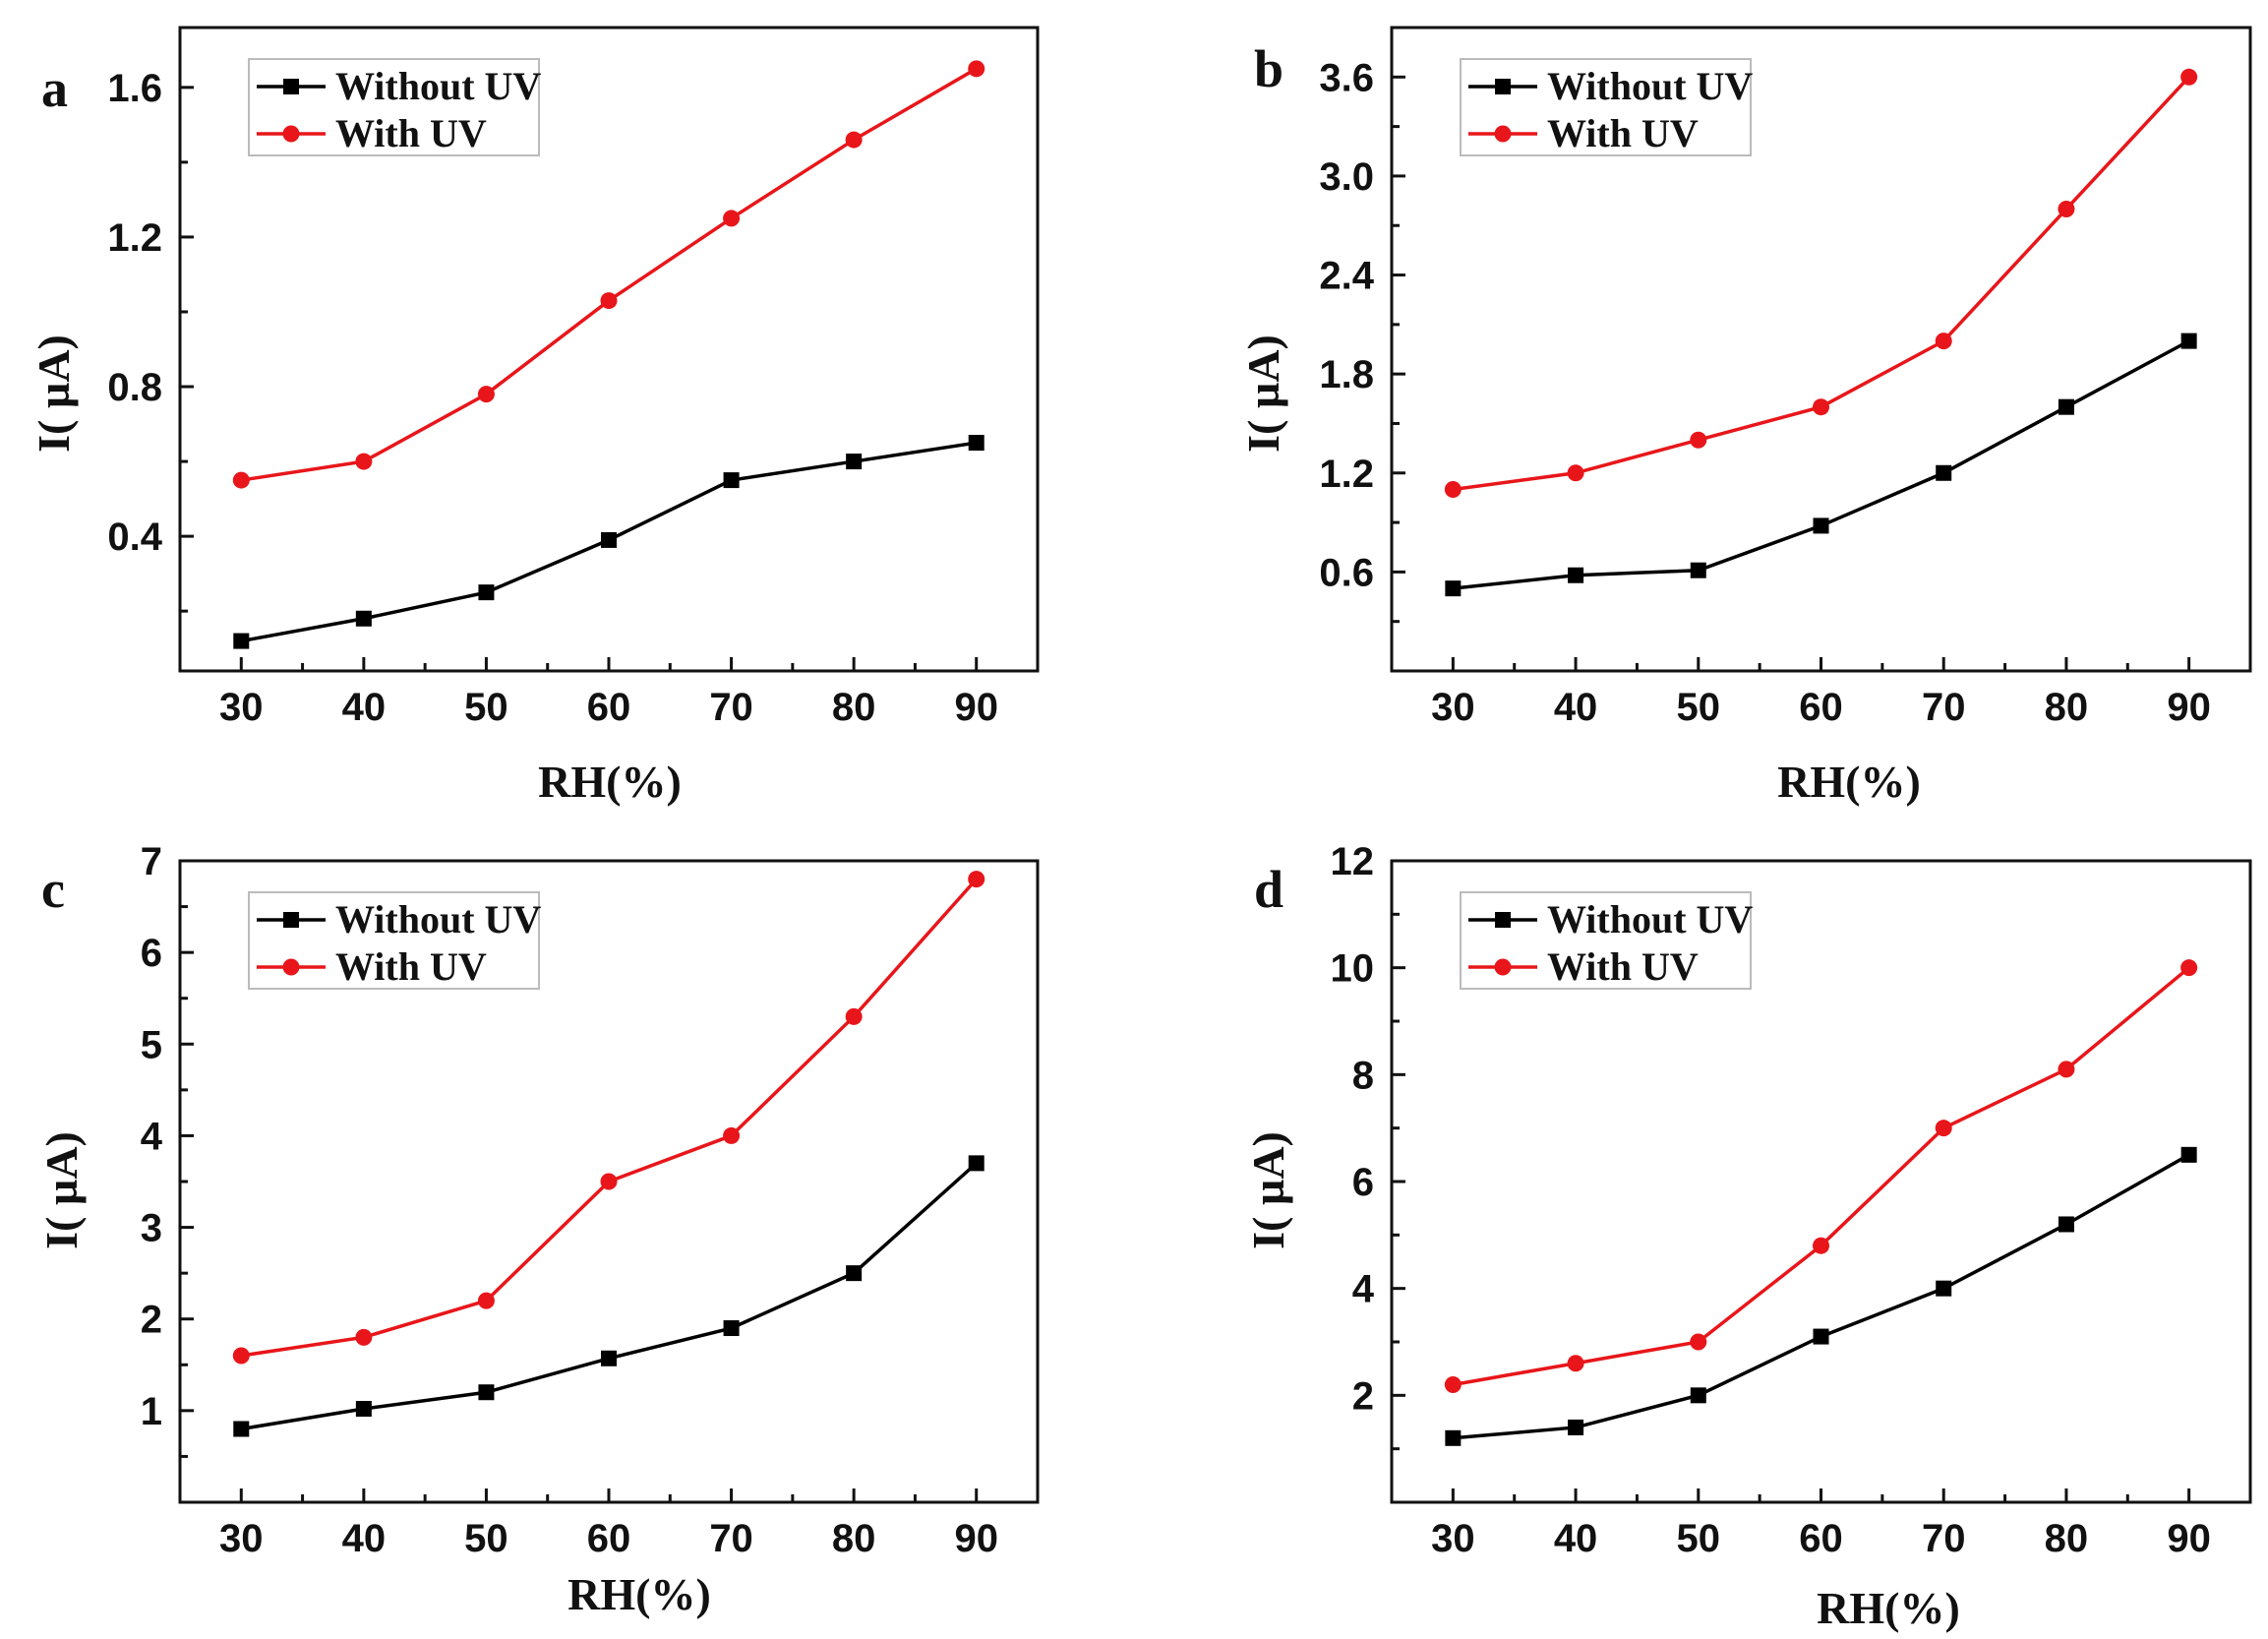 The width and height of the screenshot is (2268, 1639). Describe the element at coordinates (1699, 707) in the screenshot. I see `x-tick-label: 50` at that location.